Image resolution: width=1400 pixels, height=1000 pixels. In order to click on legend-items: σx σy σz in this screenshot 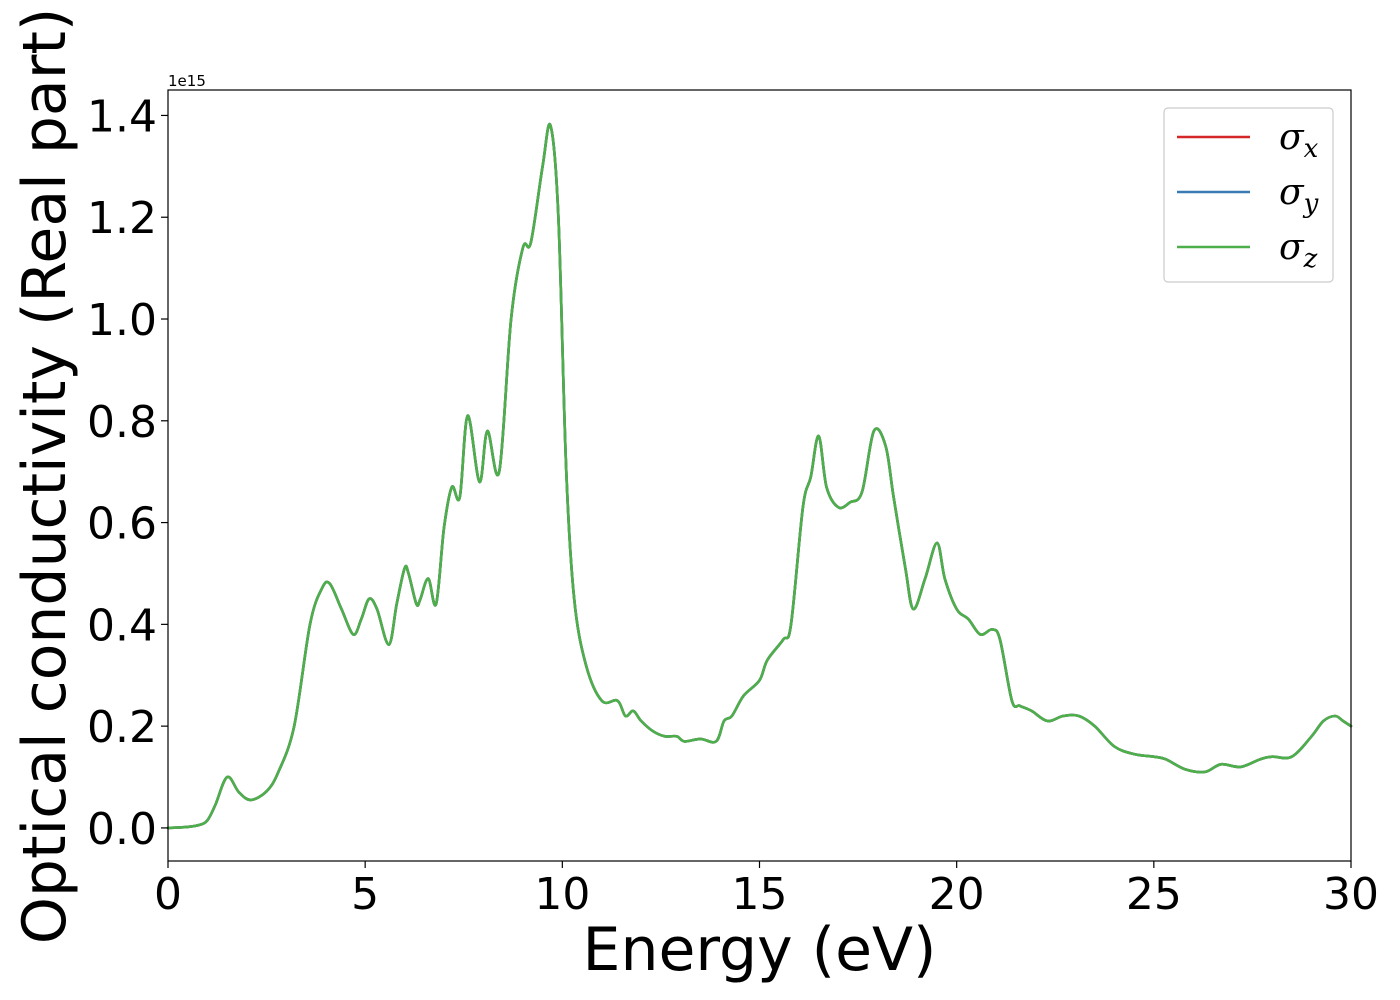, I will do `click(1248, 195)`.